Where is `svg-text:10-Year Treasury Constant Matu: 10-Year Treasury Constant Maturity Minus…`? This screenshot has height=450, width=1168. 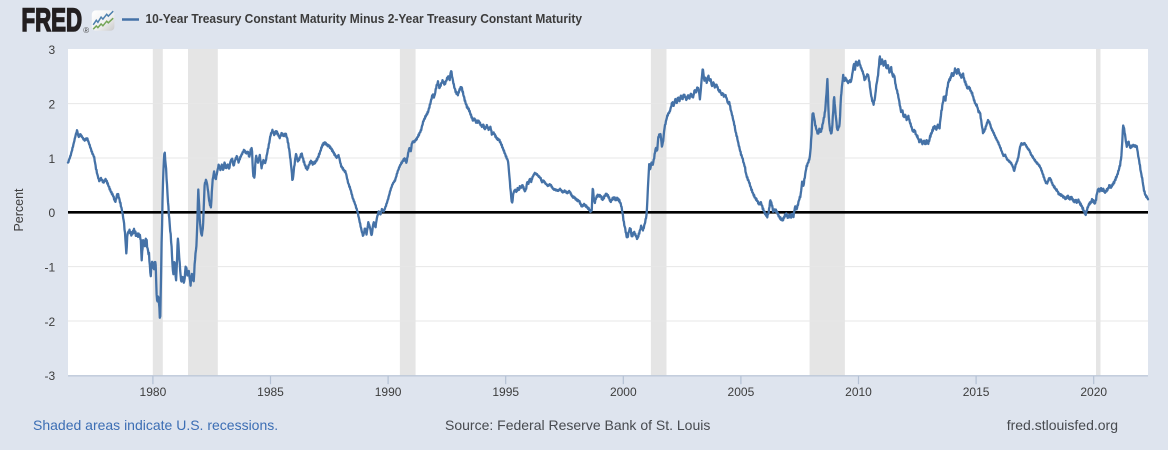 svg-text:10-Year Treasury Constant Matu: 10-Year Treasury Constant Maturity Minus… is located at coordinates (364, 18).